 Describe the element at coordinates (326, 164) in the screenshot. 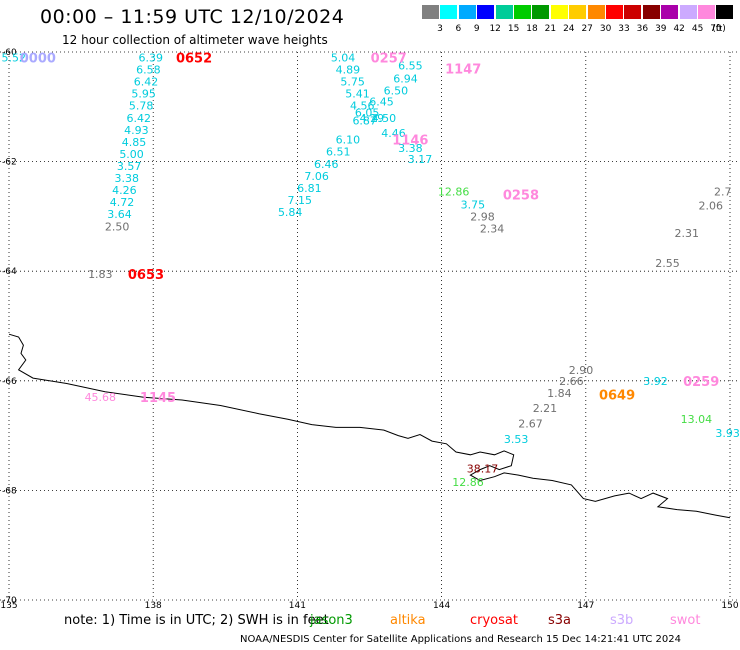

I see `wave-height-value: 6.46` at that location.